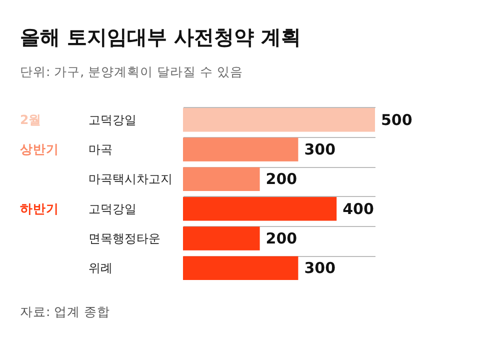  I want to click on y-tick-label: 마곡, so click(100, 149).